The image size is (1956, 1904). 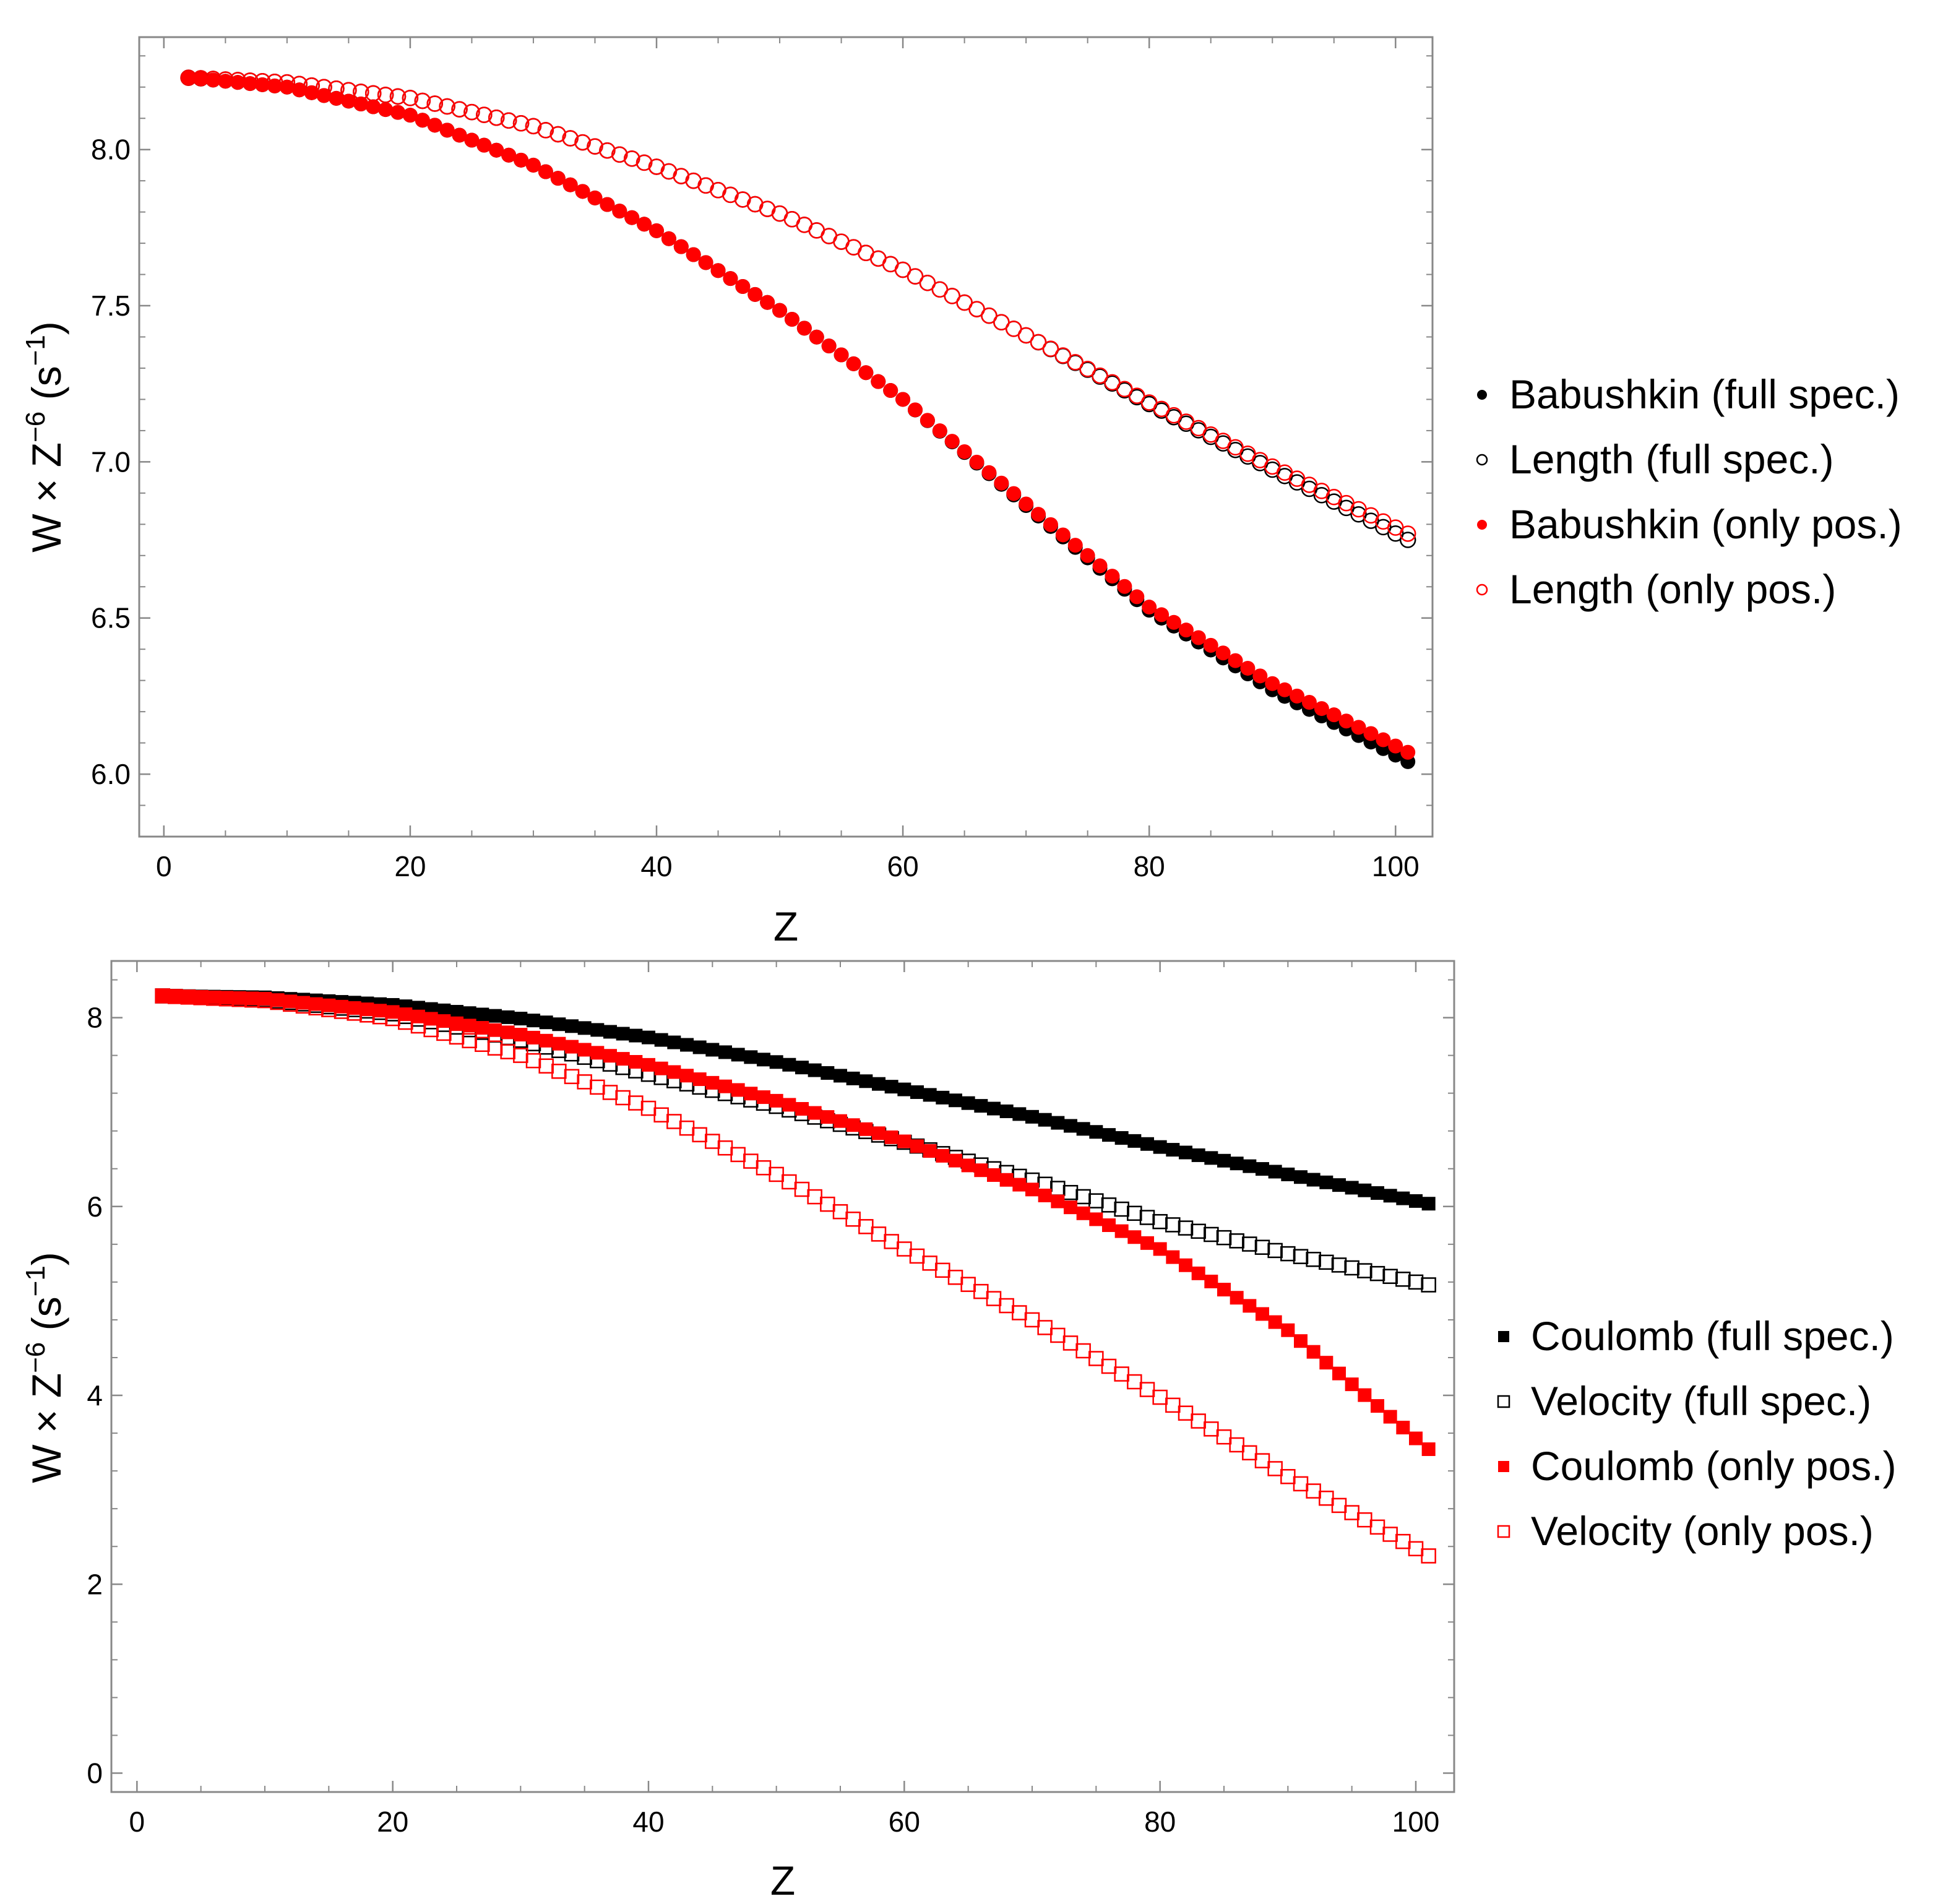 What do you see at coordinates (1160, 1822) in the screenshot?
I see `bottom-x-tick-label: 80` at bounding box center [1160, 1822].